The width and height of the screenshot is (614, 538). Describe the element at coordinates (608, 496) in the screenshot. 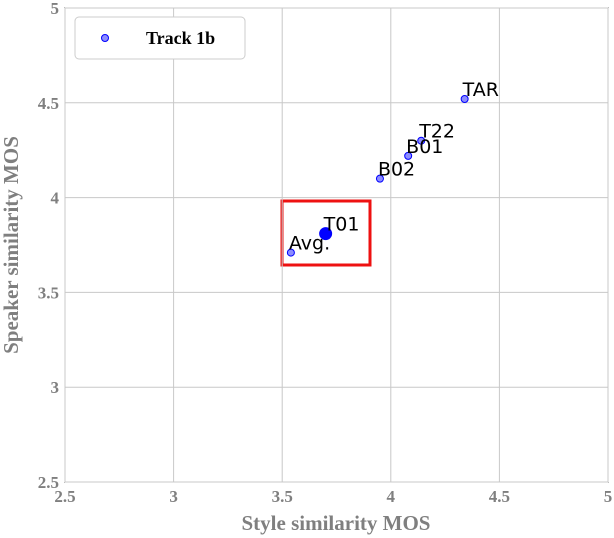

I see `x-tick-label: 5` at that location.